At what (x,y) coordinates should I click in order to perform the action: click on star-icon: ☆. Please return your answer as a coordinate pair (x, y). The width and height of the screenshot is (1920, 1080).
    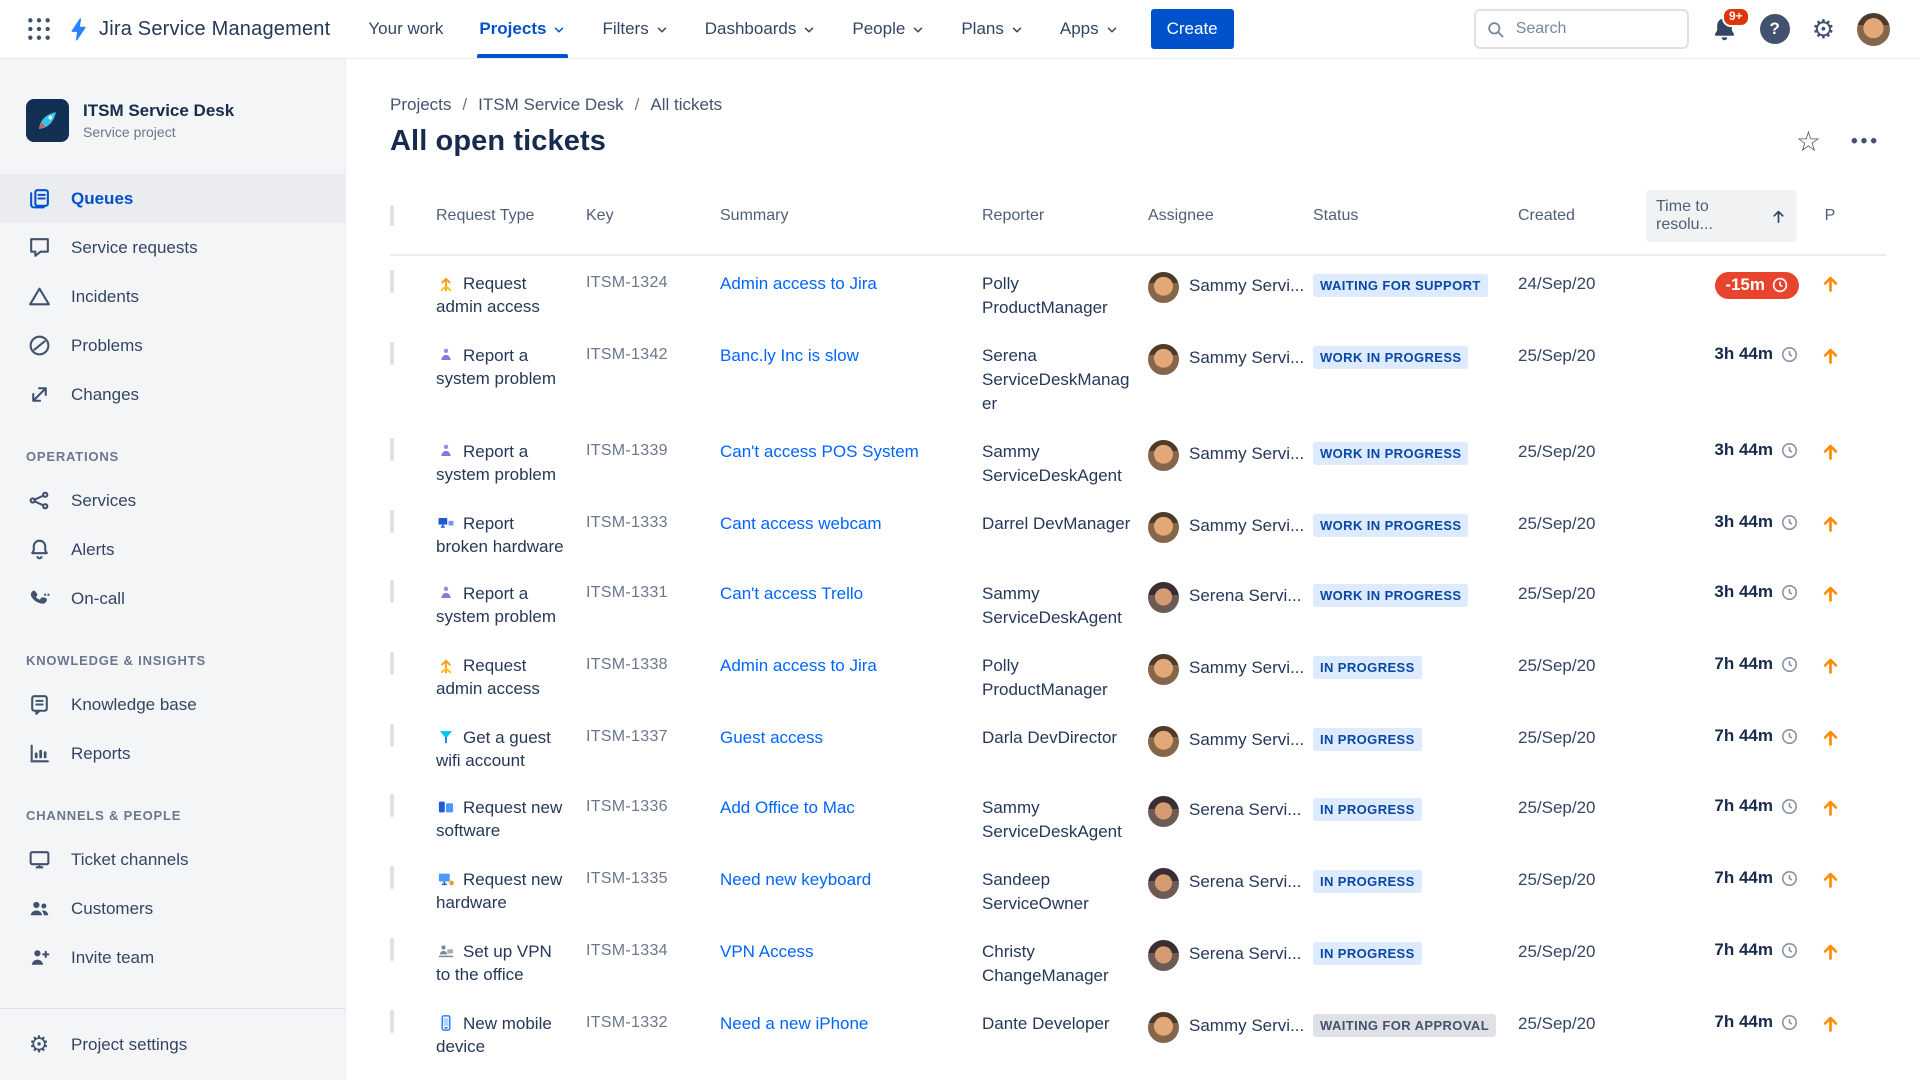
    Looking at the image, I should click on (1808, 141).